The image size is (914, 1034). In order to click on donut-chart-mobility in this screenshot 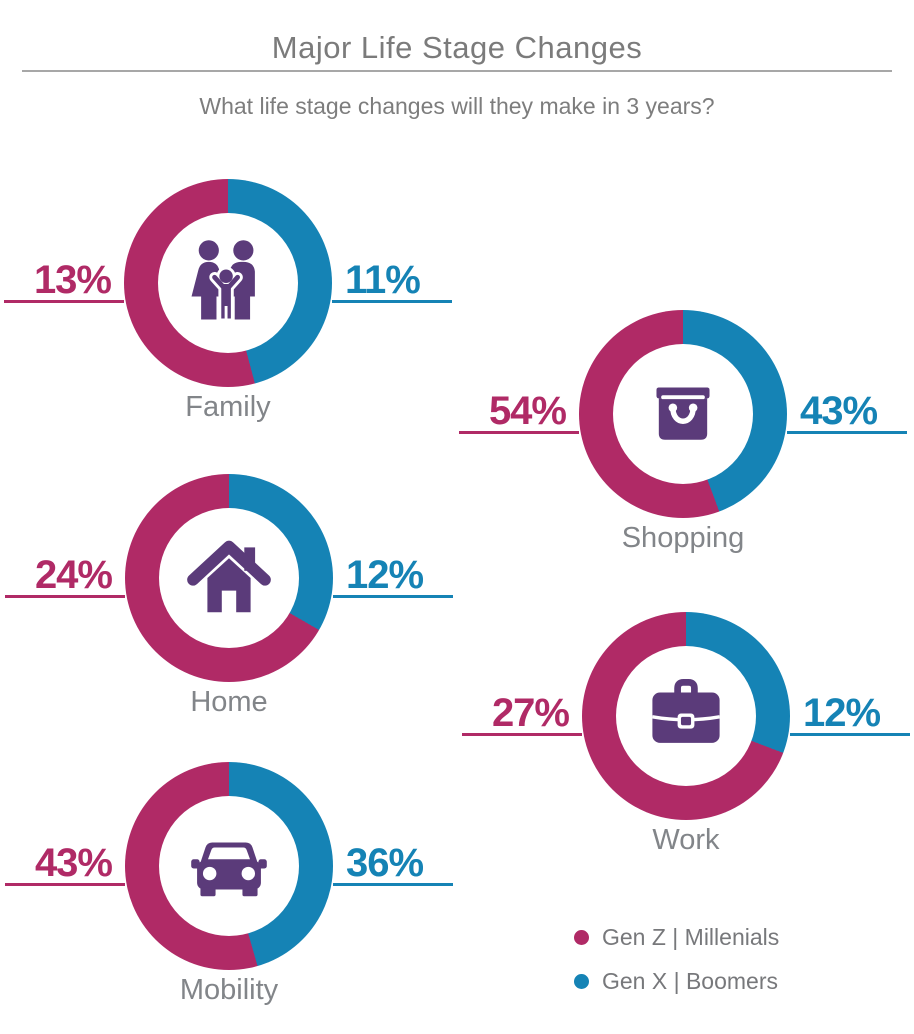, I will do `click(229, 866)`.